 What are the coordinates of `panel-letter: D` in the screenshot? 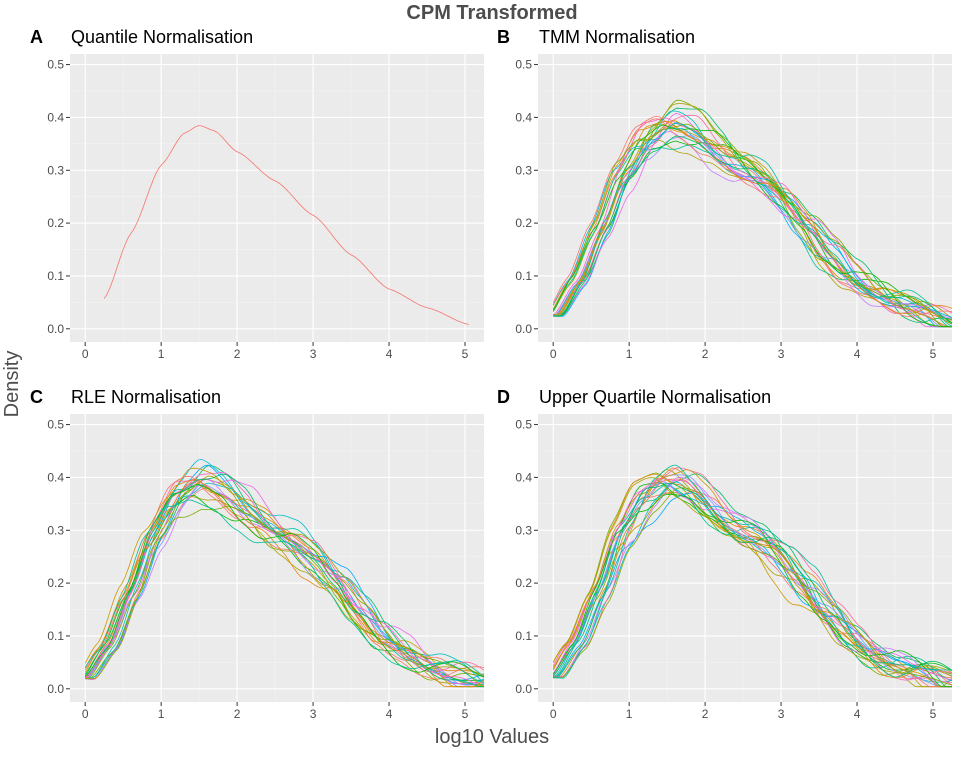 It's located at (503, 397).